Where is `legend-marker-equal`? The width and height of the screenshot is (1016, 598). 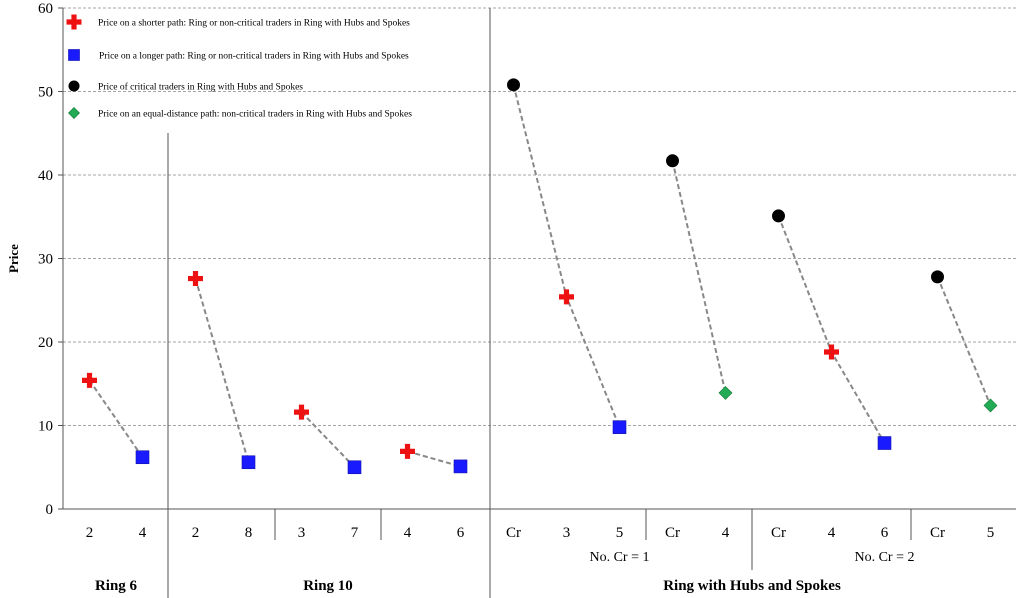
legend-marker-equal is located at coordinates (74, 113).